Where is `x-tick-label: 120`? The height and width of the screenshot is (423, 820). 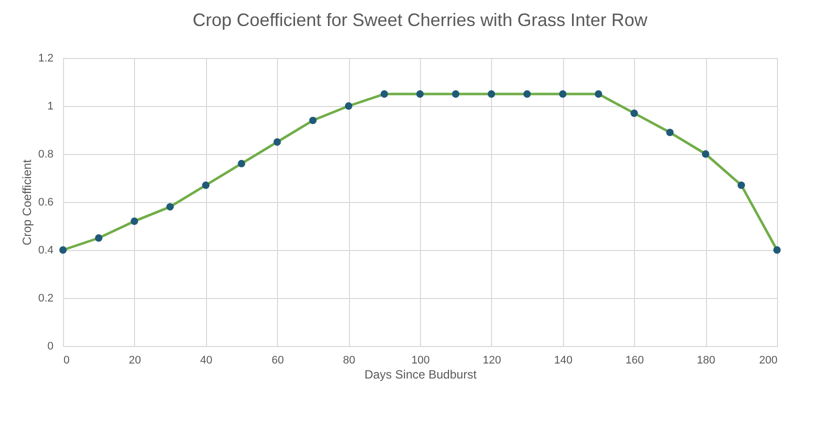
x-tick-label: 120 is located at coordinates (492, 360).